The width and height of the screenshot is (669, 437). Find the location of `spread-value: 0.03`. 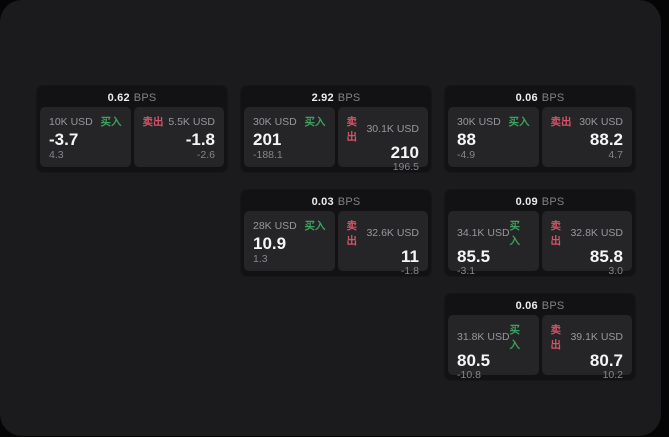

spread-value: 0.03 is located at coordinates (322, 202).